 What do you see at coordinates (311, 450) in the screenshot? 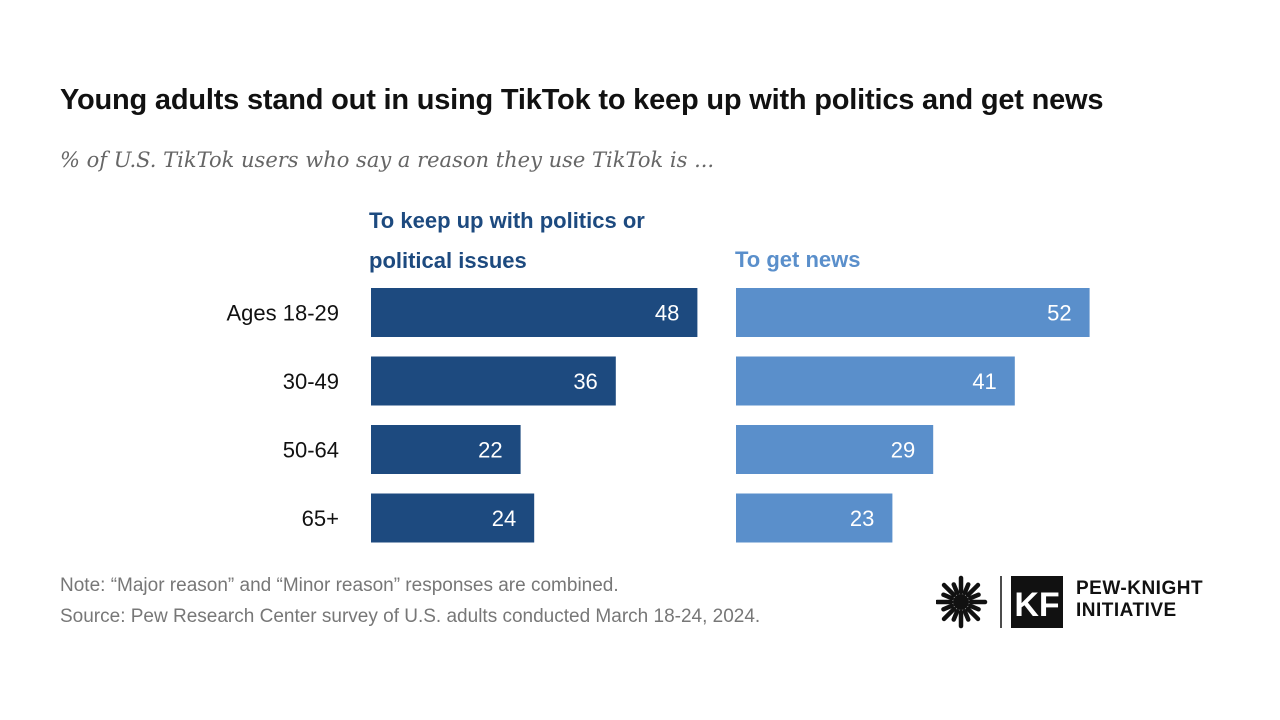
I see `category-label: 50-64` at bounding box center [311, 450].